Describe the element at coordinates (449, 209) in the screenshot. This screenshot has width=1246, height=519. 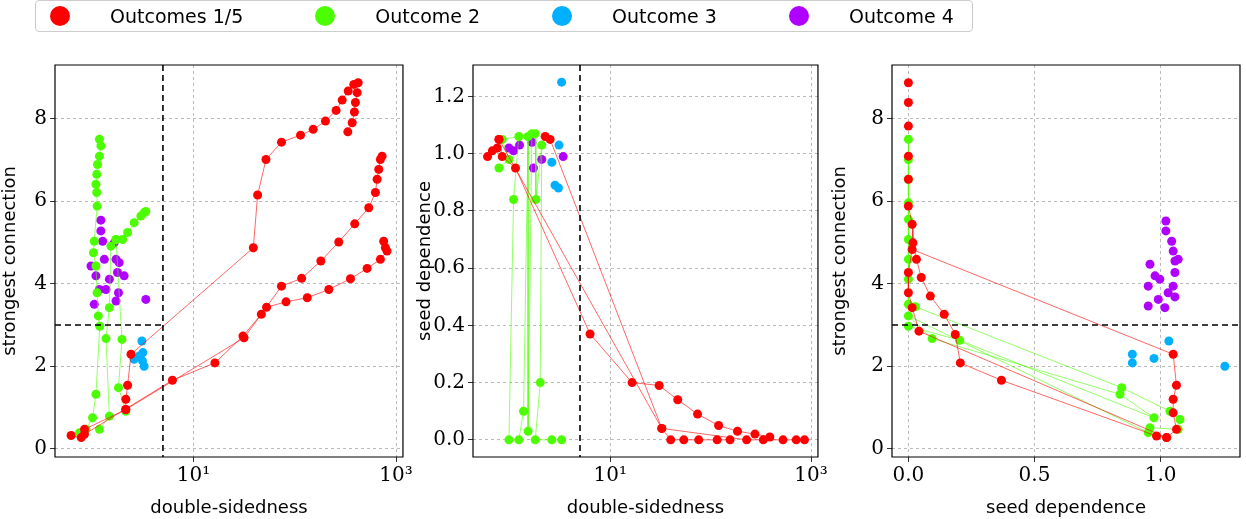
I see `y-tick-label: 0.8` at that location.